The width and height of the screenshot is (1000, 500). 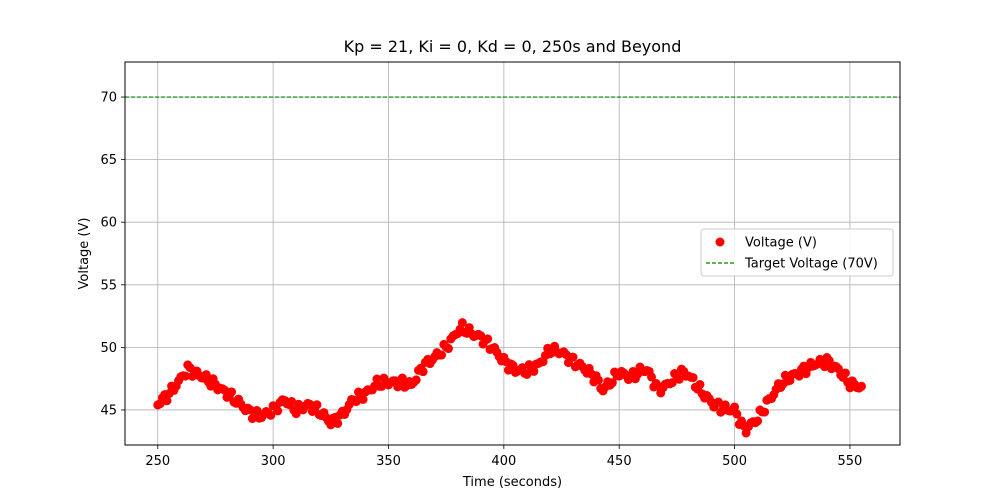 I want to click on x-axis-ticks: 250 300 350 400 450 500 550, so click(x=503, y=457).